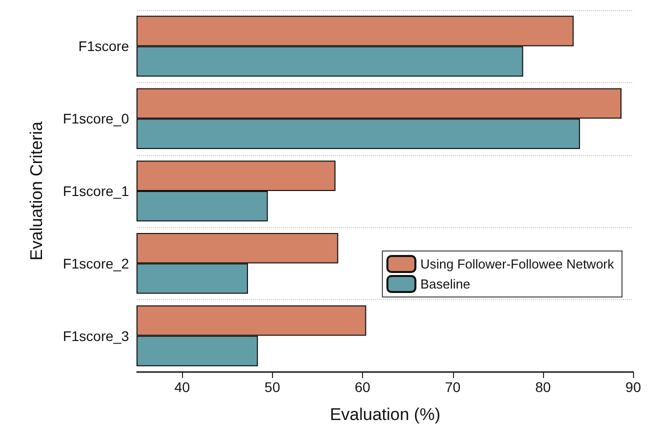  I want to click on x-tick-label: 80, so click(543, 387).